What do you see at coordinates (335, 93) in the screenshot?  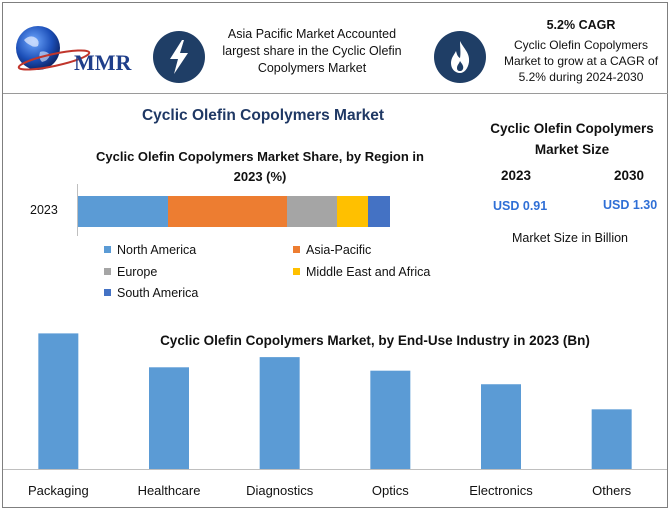 I see `header-divider` at bounding box center [335, 93].